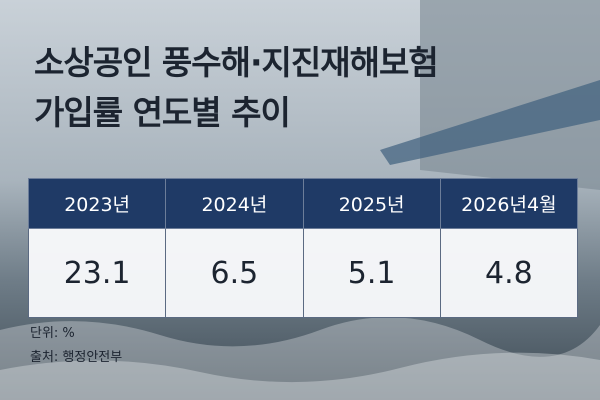 This screenshot has height=400, width=600. Describe the element at coordinates (236, 62) in the screenshot. I see `title-line: 소상공인 풍수해·지진재해보험` at that location.